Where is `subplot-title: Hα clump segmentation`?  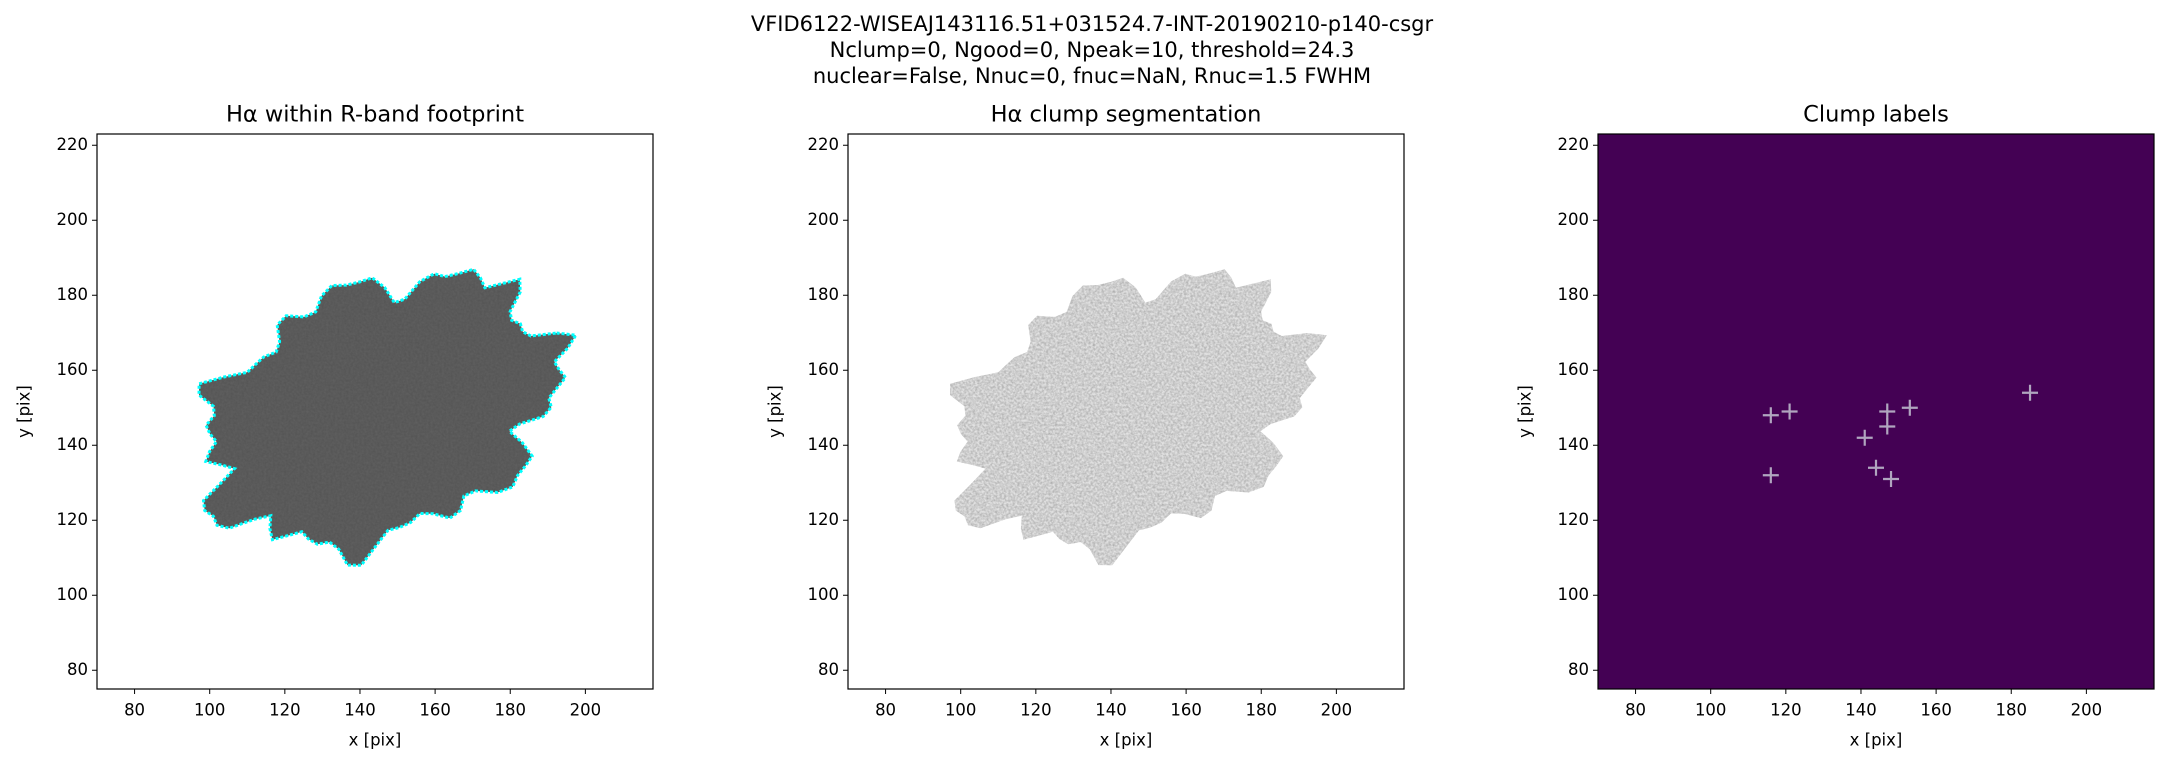 subplot-title: Hα clump segmentation is located at coordinates (1126, 115).